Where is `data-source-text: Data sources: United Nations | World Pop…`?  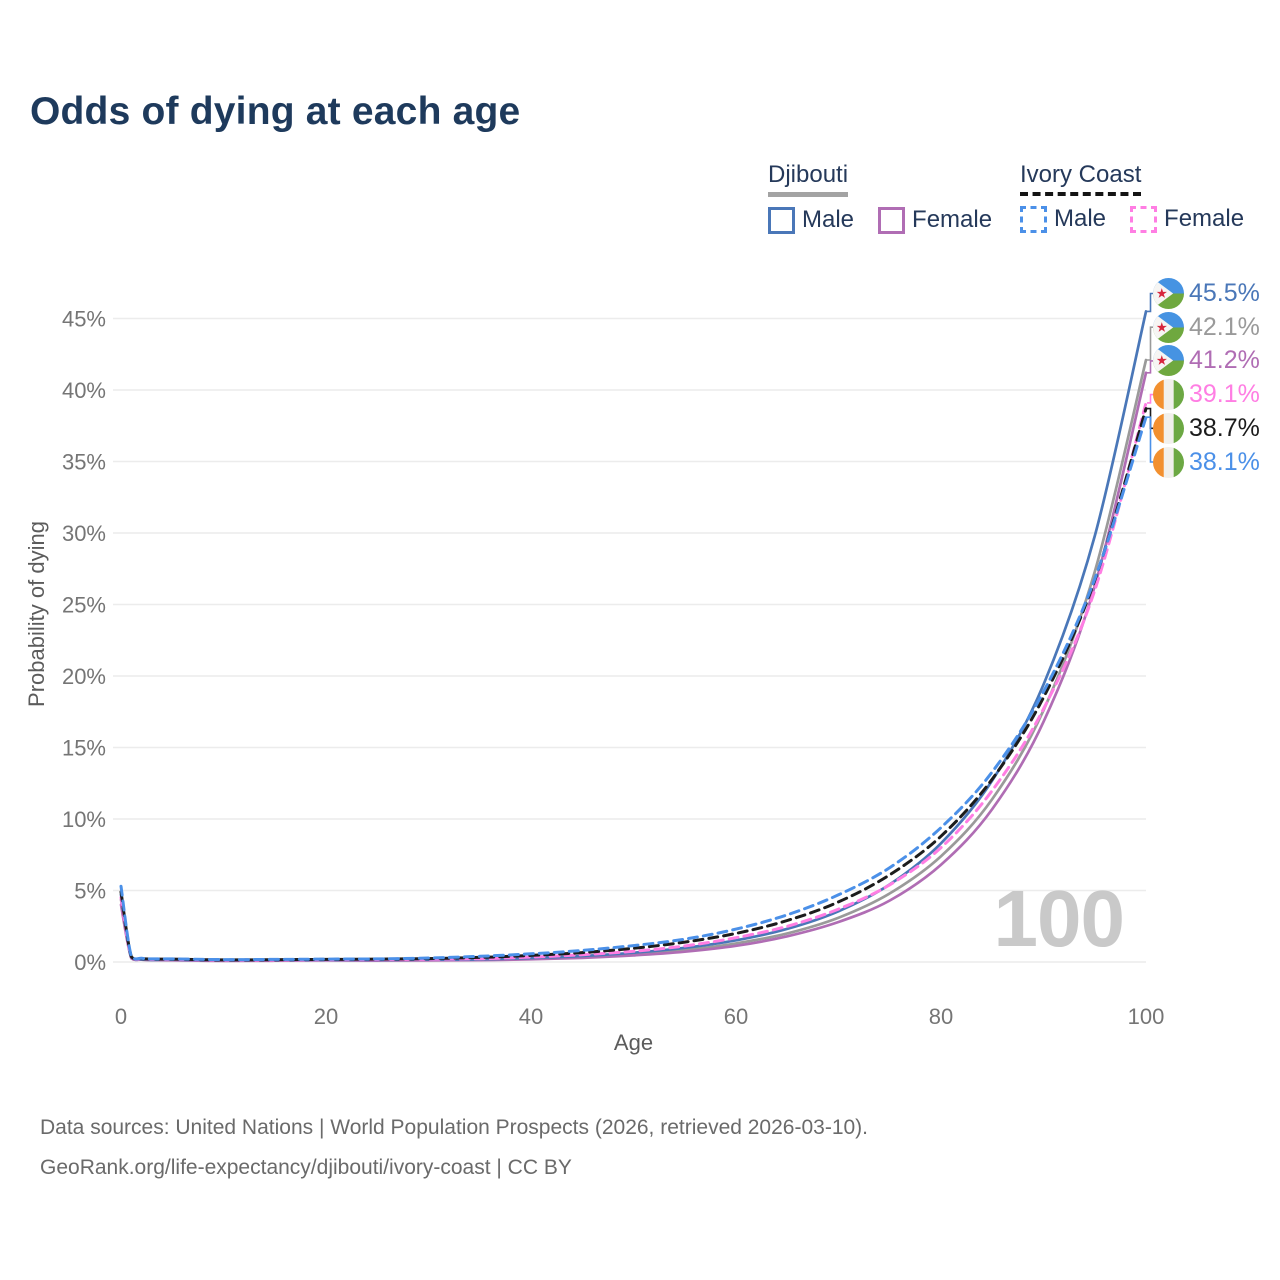
data-source-text: Data sources: United Nations | World Pop… is located at coordinates (454, 1127).